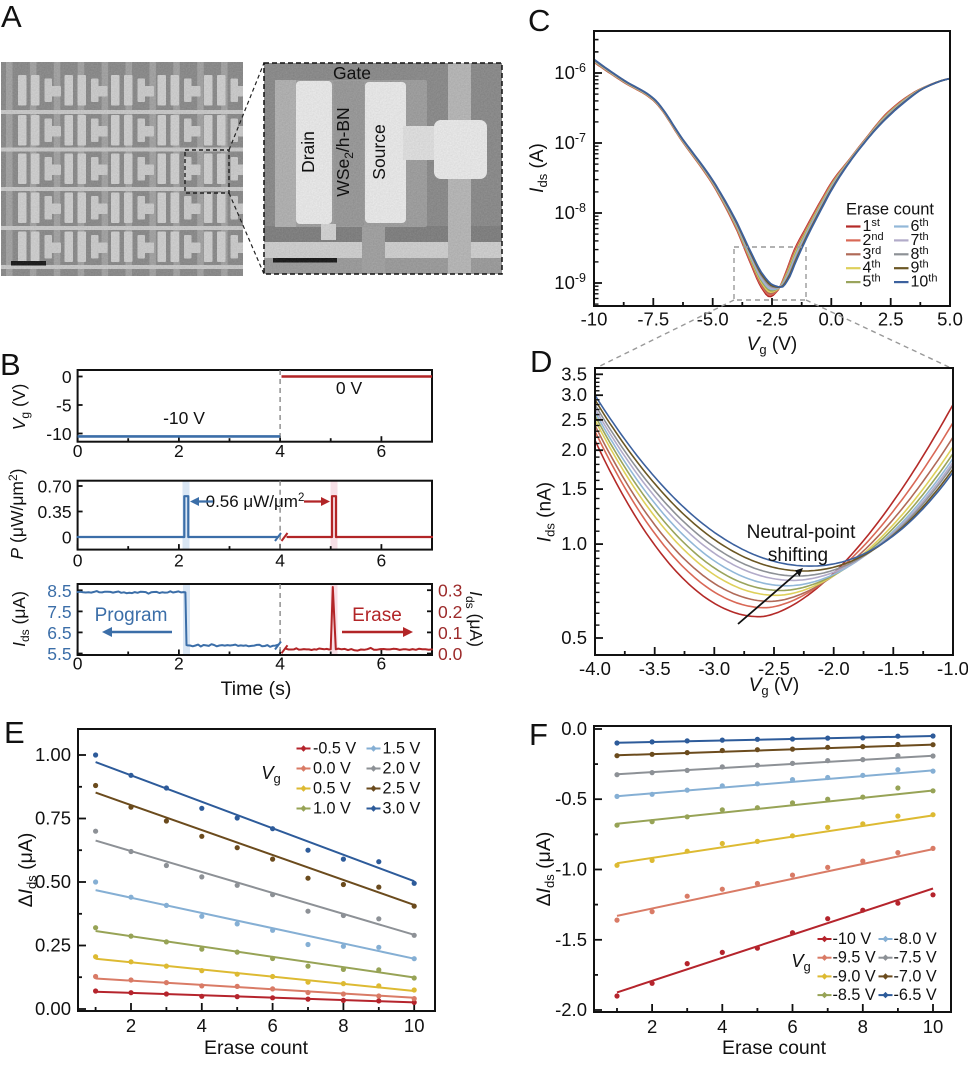 Image resolution: width=968 pixels, height=1066 pixels. Describe the element at coordinates (854, 995) in the screenshot. I see `svg-text: -8.5 V` at that location.